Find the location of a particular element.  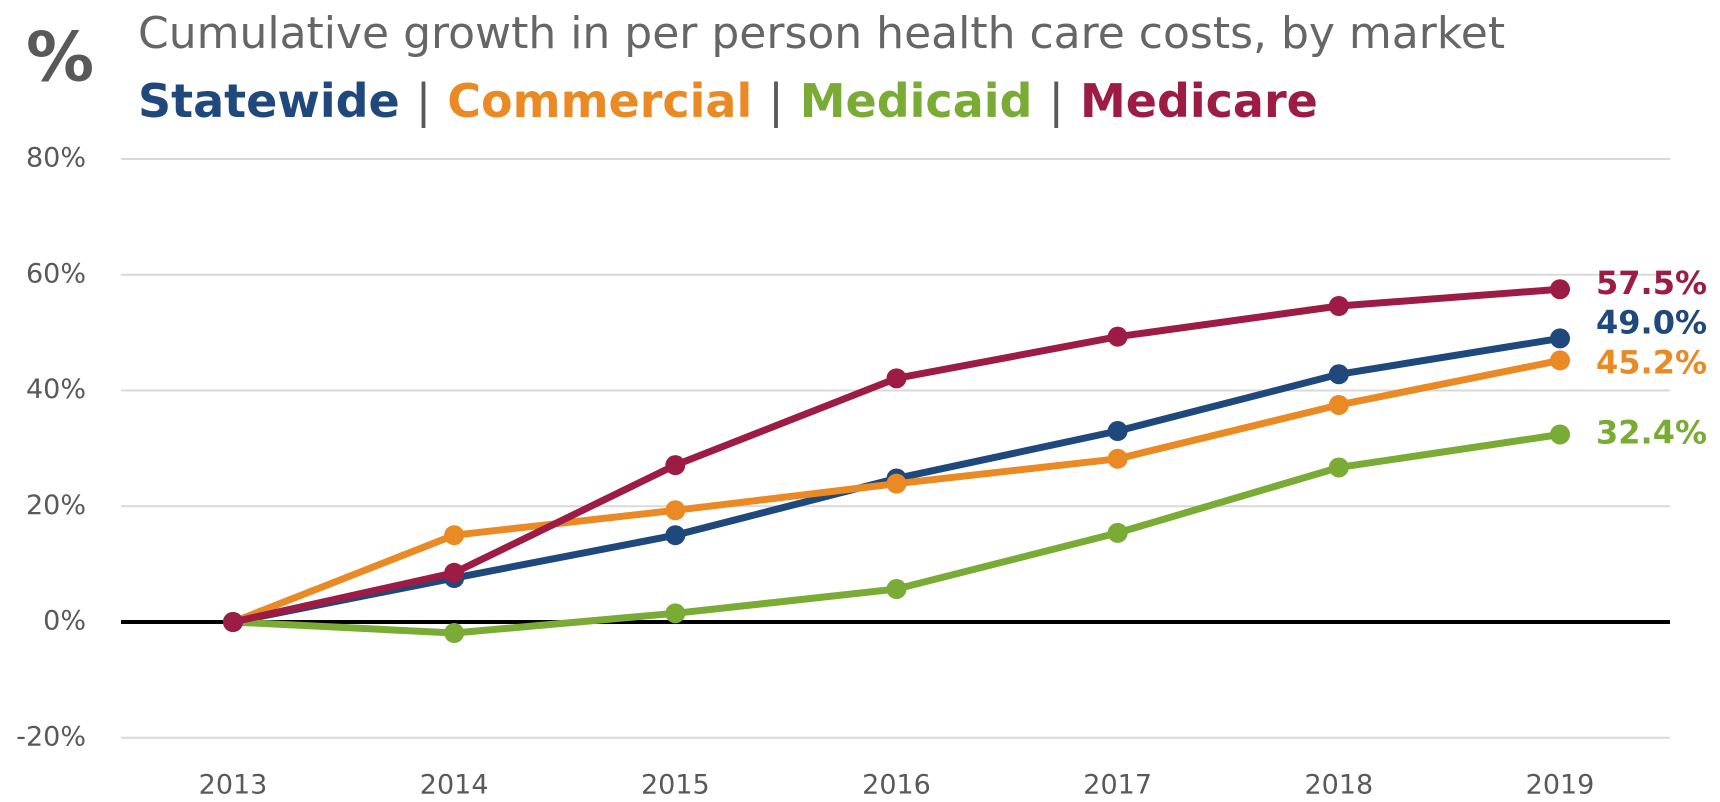

legend-entry: Commercial is located at coordinates (599, 101).